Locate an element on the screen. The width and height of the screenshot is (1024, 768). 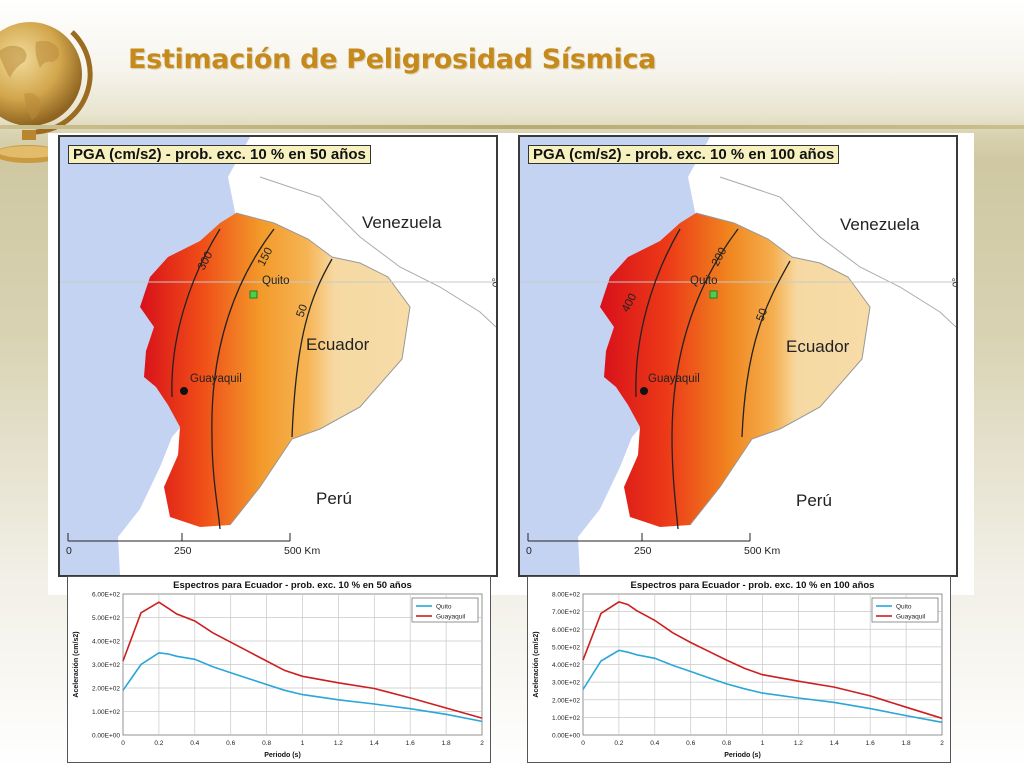
title-divider is located at coordinates (512, 127).